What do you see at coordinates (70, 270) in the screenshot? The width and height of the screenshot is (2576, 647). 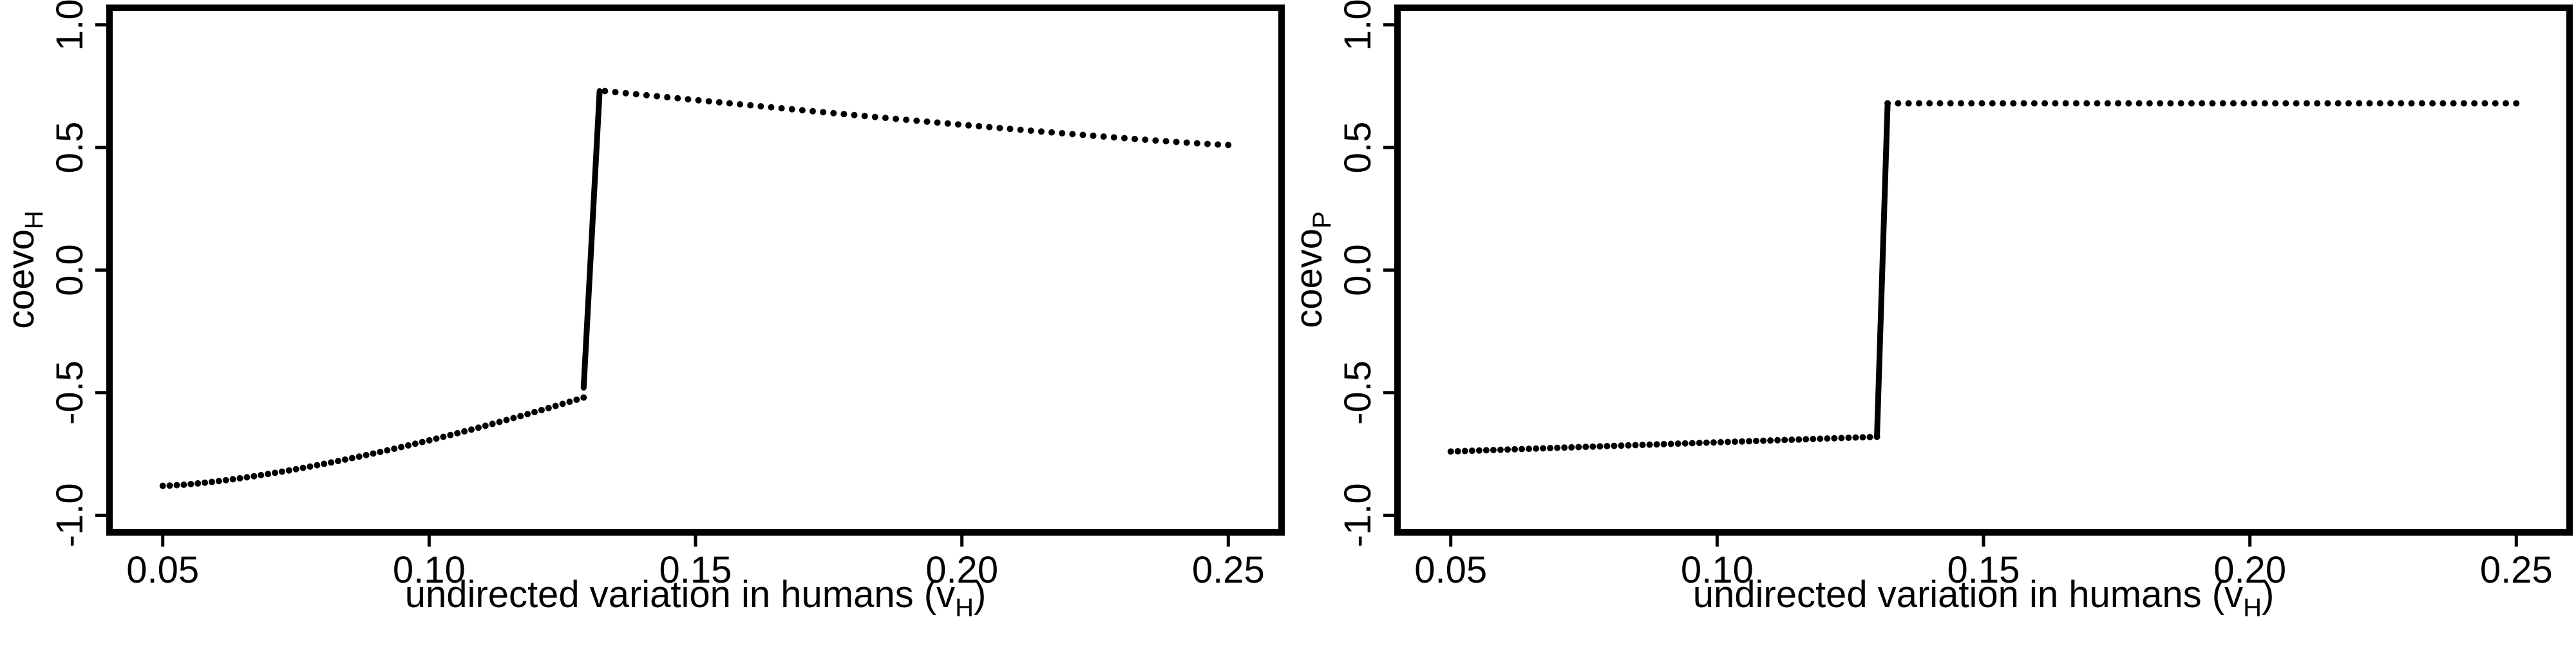 I see `y-tick-label: 0.0` at bounding box center [70, 270].